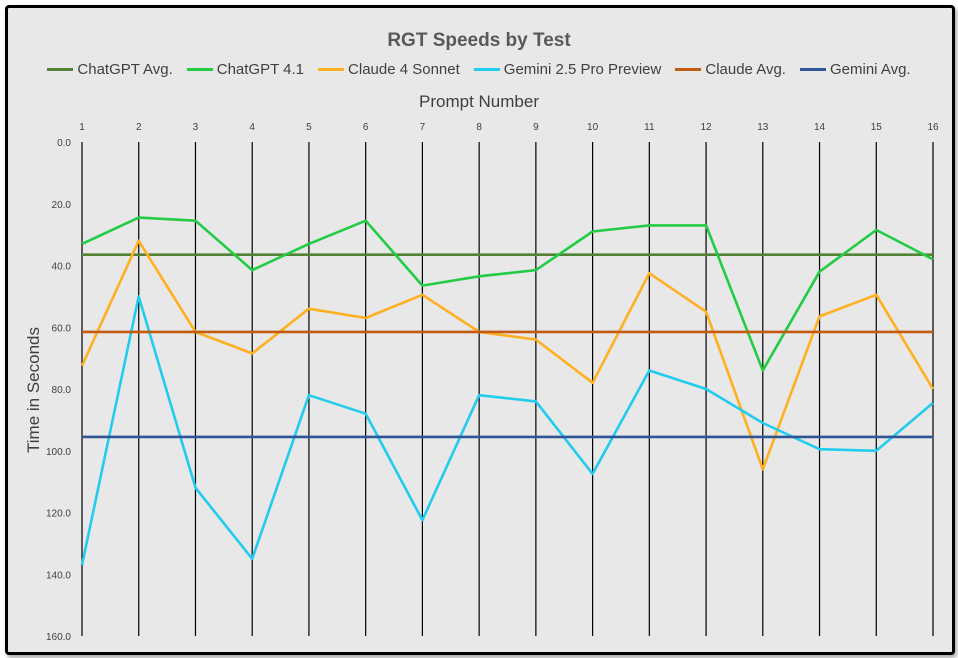  I want to click on x-tick-label: 2, so click(139, 127).